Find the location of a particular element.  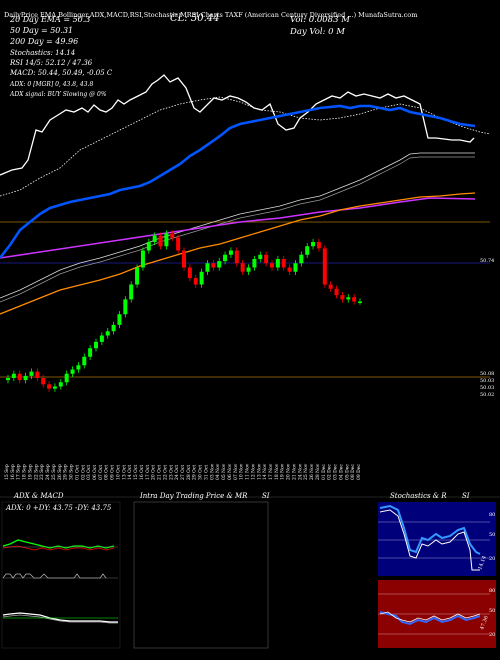

stoch-panel is located at coordinates (437, 539).